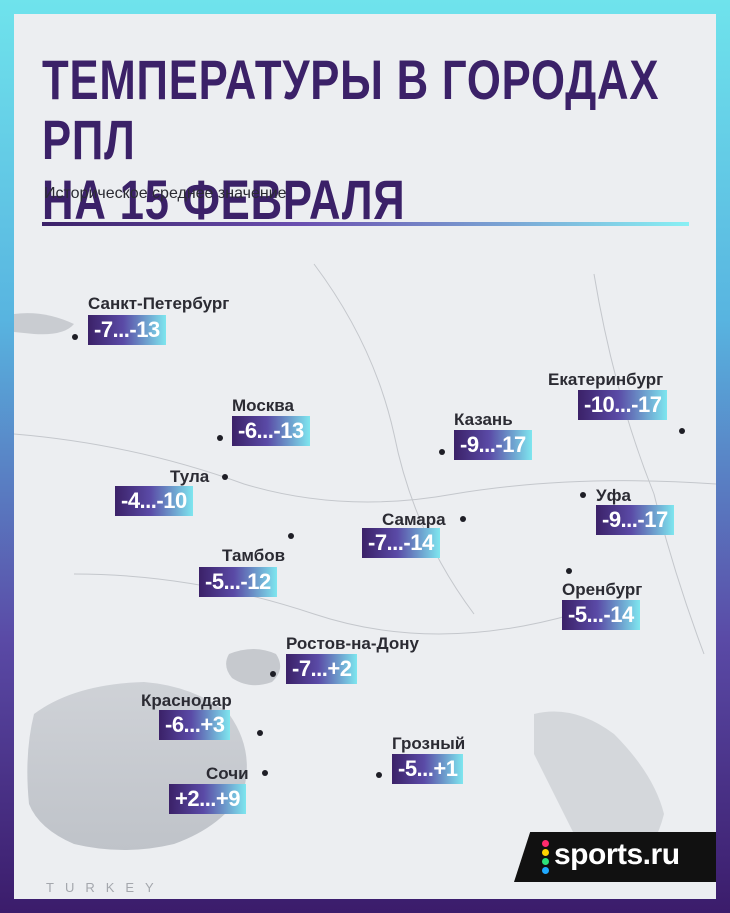 The image size is (730, 913). What do you see at coordinates (569, 571) in the screenshot?
I see `city-dot-orenburg` at bounding box center [569, 571].